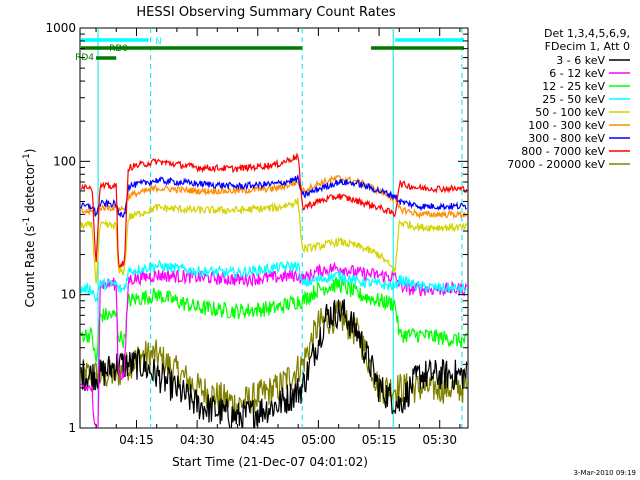 Image resolution: width=640 pixels, height=480 pixels. Describe the element at coordinates (68, 295) in the screenshot. I see `y-tick-label: 10` at that location.